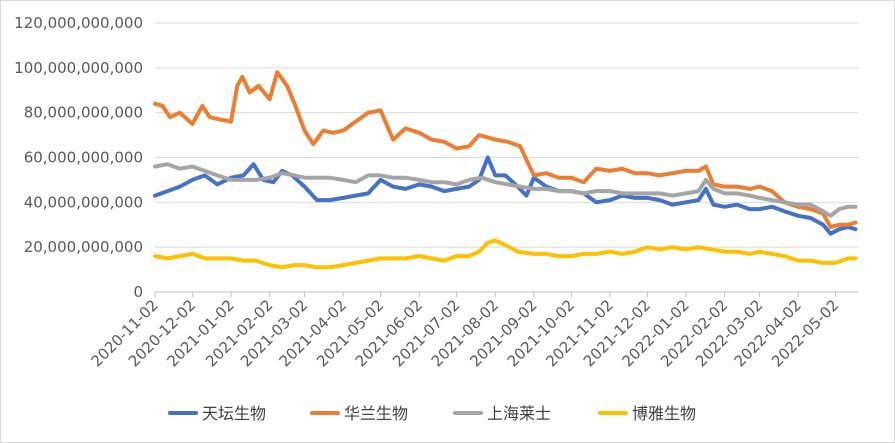 This screenshot has height=443, width=895. Describe the element at coordinates (234, 413) in the screenshot. I see `legend-label: 天坛生物` at that location.